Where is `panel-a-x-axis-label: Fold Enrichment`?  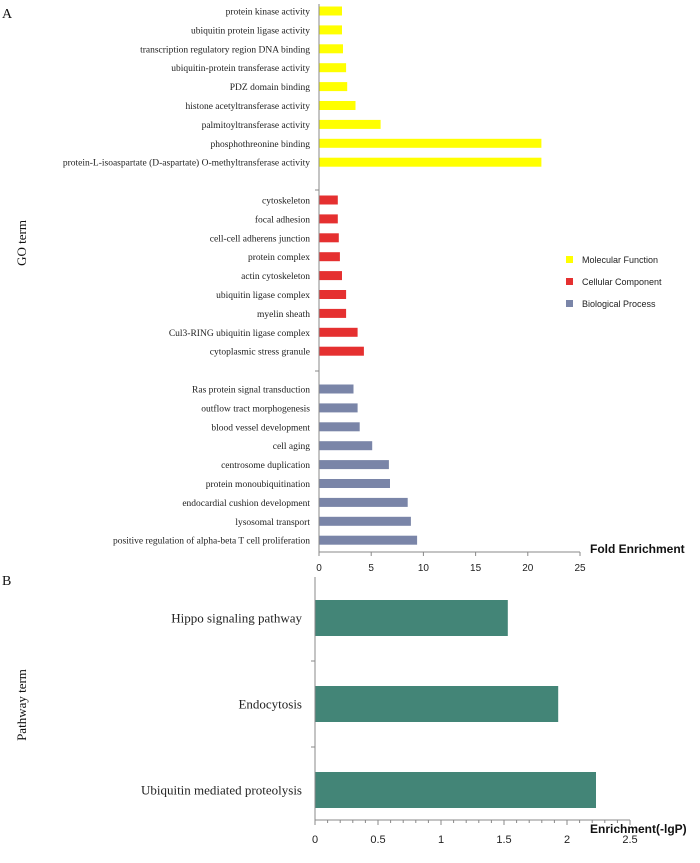 panel-a-x-axis-label: Fold Enrichment is located at coordinates (637, 549).